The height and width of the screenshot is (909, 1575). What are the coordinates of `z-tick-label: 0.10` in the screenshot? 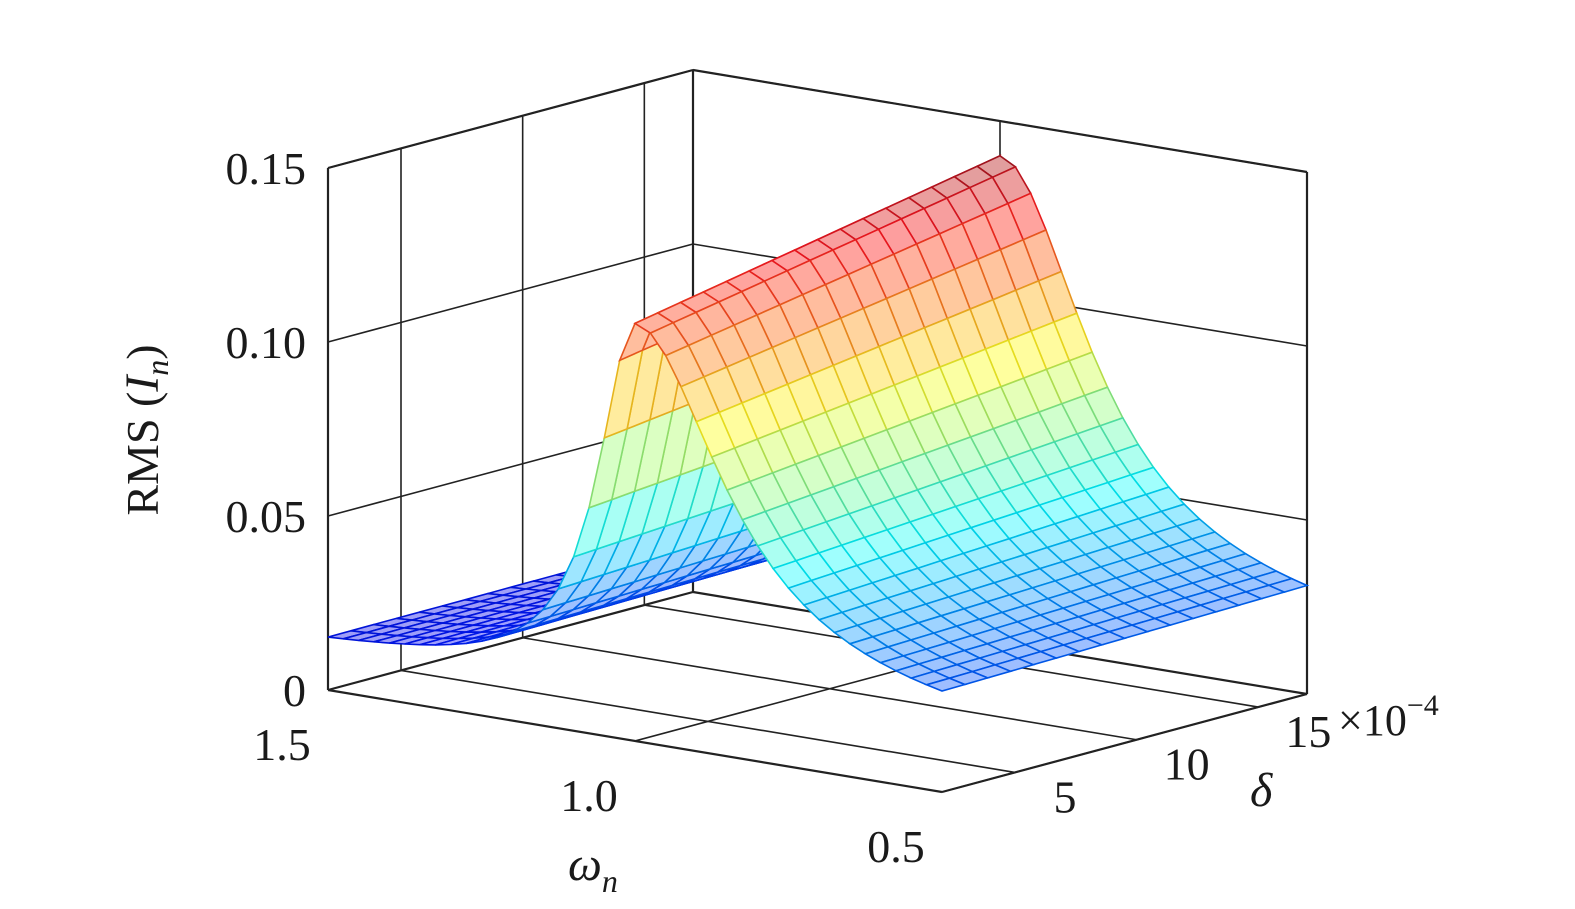 It's located at (266, 342).